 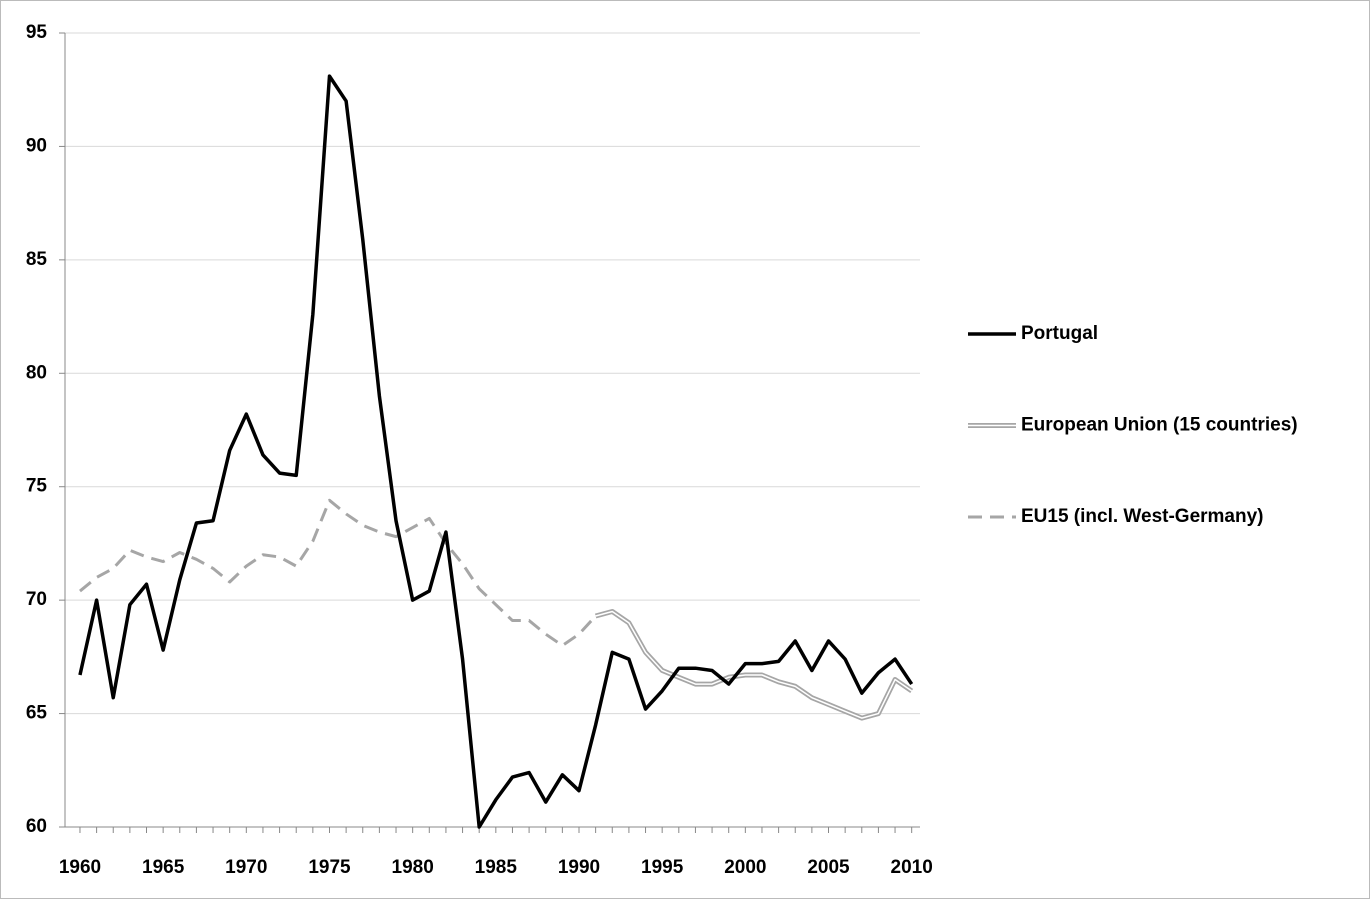 What do you see at coordinates (37, 259) in the screenshot?
I see `y-tick-label: 85` at bounding box center [37, 259].